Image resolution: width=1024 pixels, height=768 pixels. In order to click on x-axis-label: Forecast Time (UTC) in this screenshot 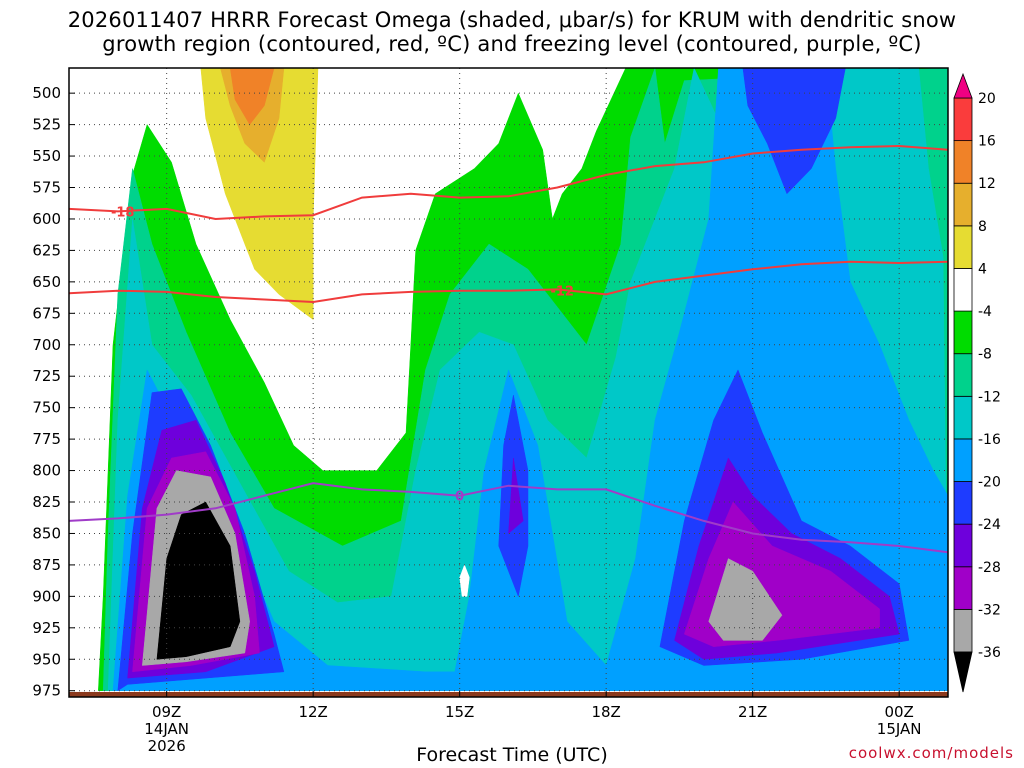, I will do `click(512, 755)`.